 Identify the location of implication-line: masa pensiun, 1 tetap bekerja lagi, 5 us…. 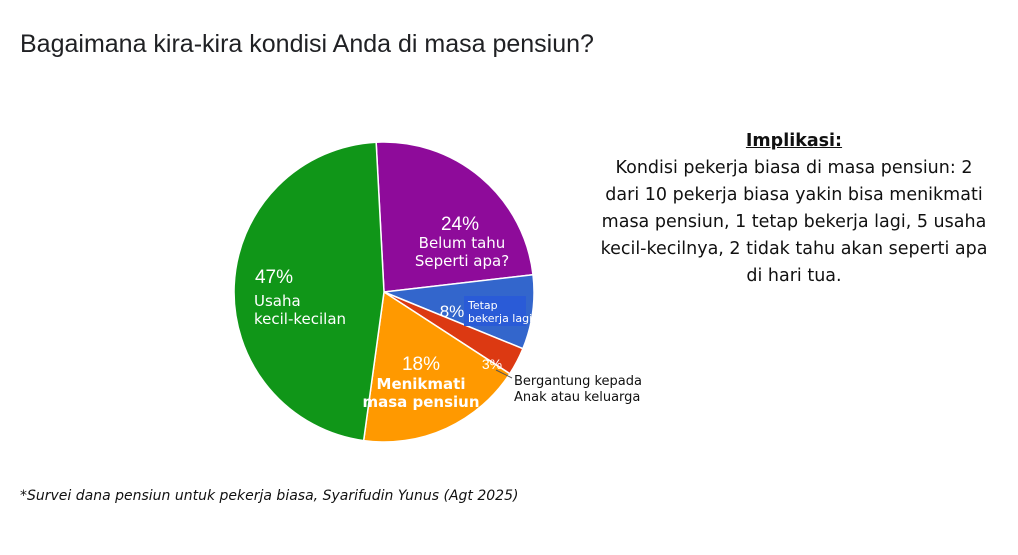
(794, 222).